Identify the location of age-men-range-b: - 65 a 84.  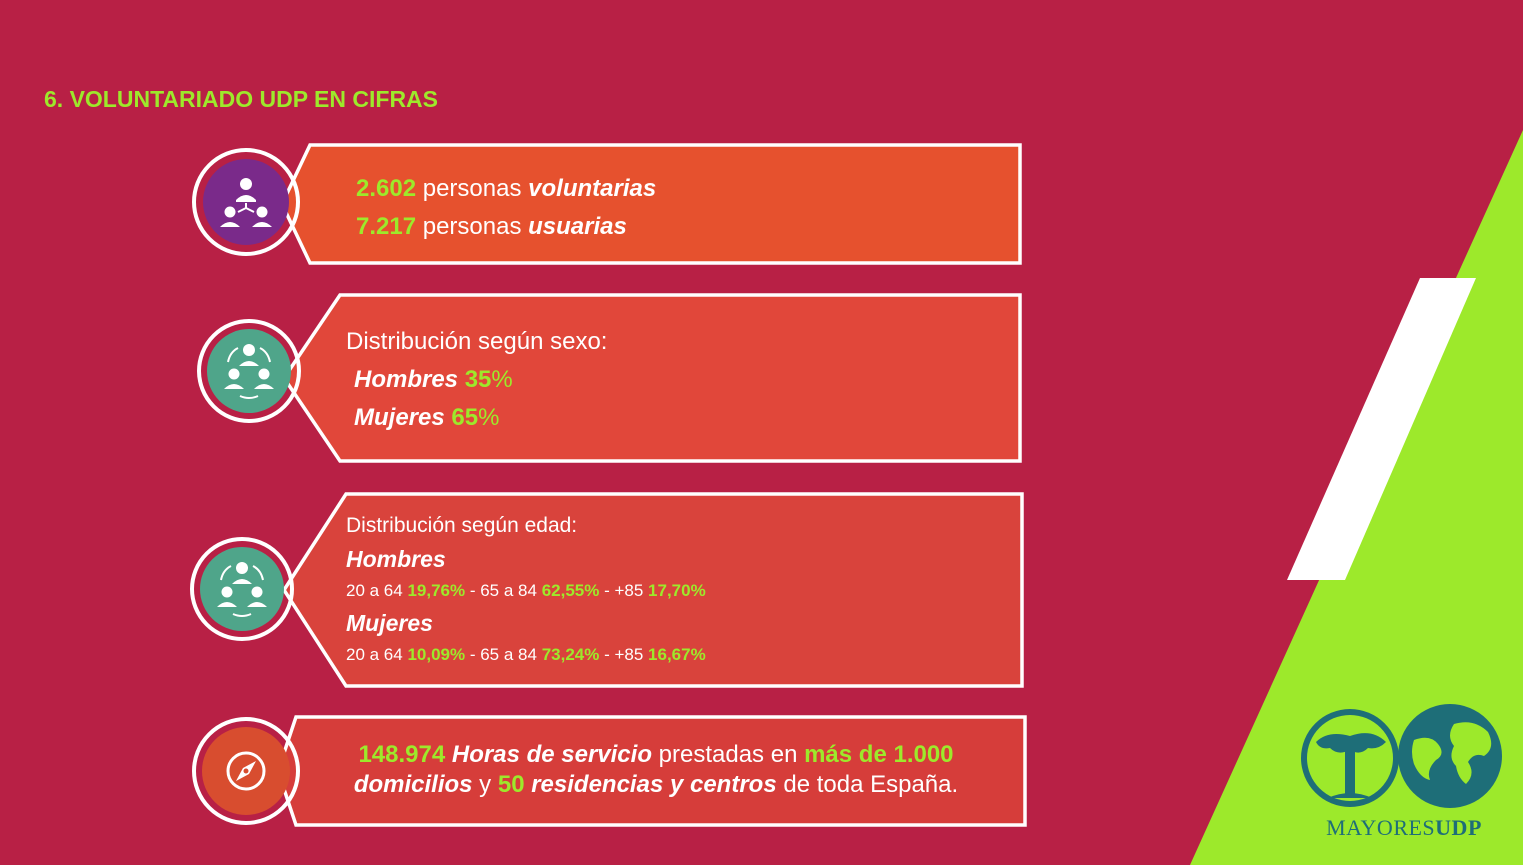
(503, 590).